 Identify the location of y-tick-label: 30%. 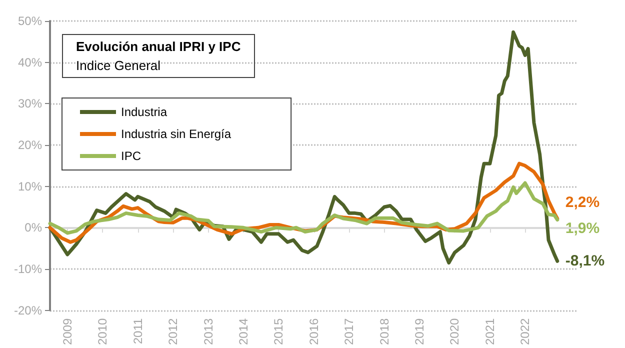
(30, 103).